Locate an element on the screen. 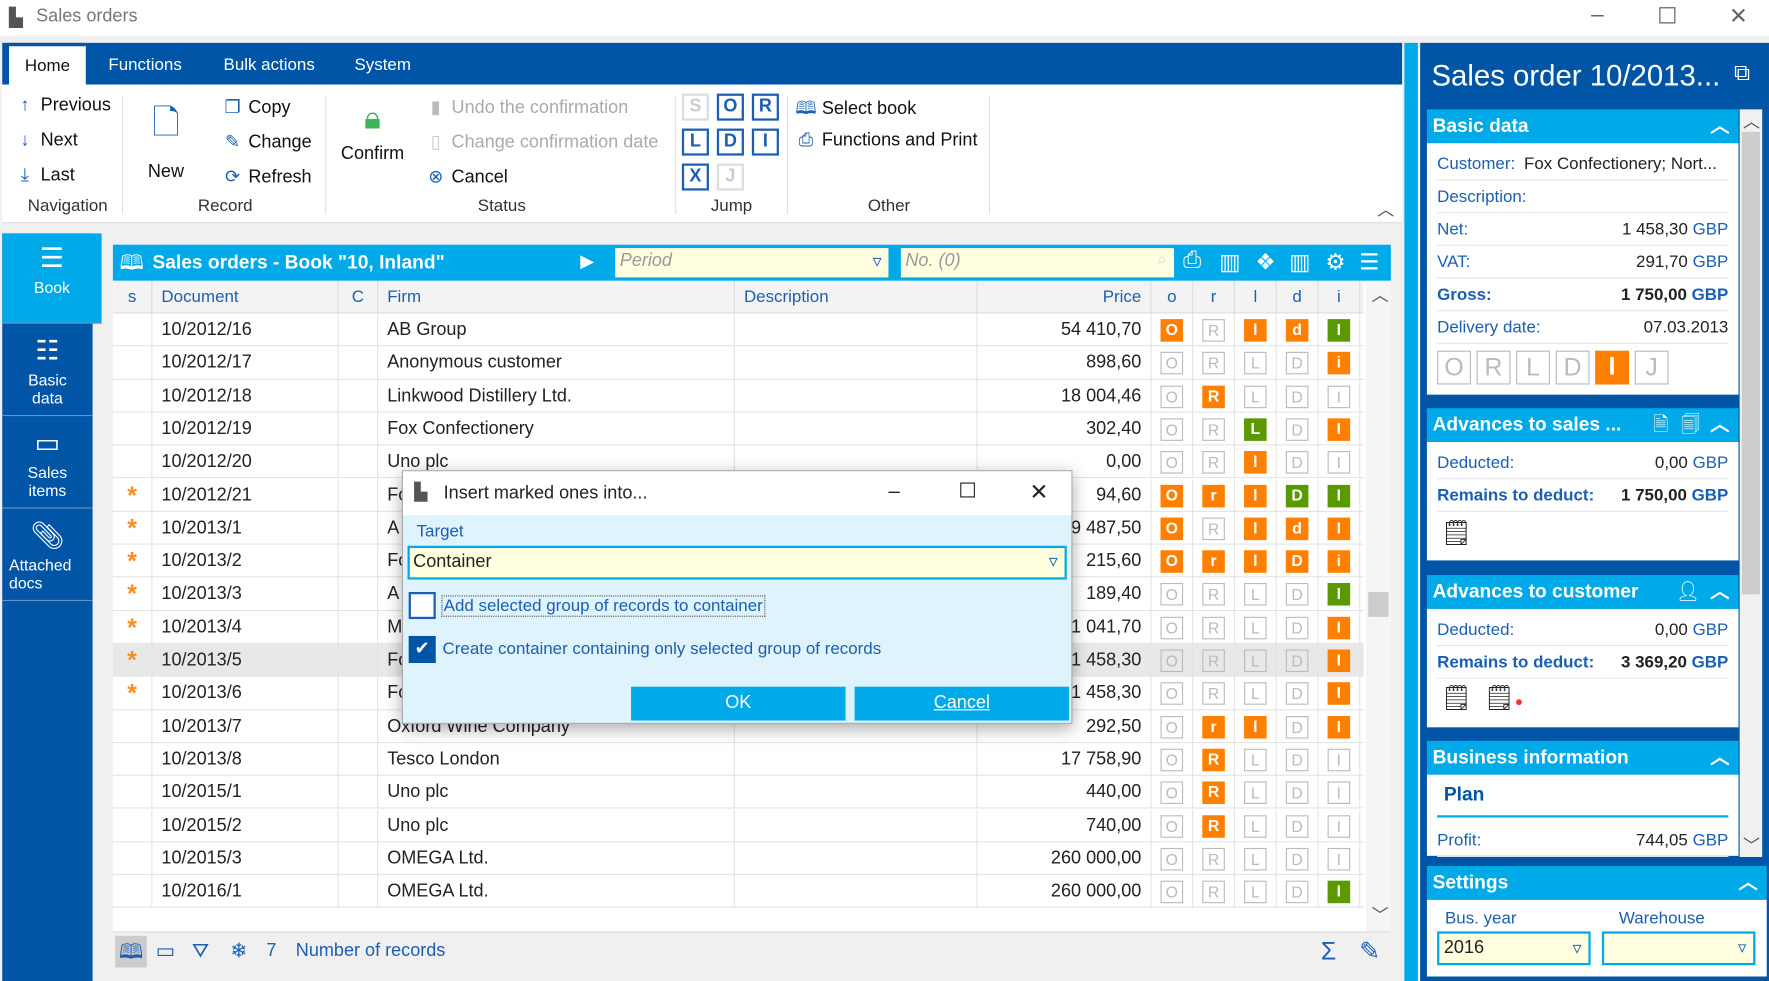 The width and height of the screenshot is (1769, 981). change-confirmation-date-button: ▯ Change confirmation date is located at coordinates (541, 142).